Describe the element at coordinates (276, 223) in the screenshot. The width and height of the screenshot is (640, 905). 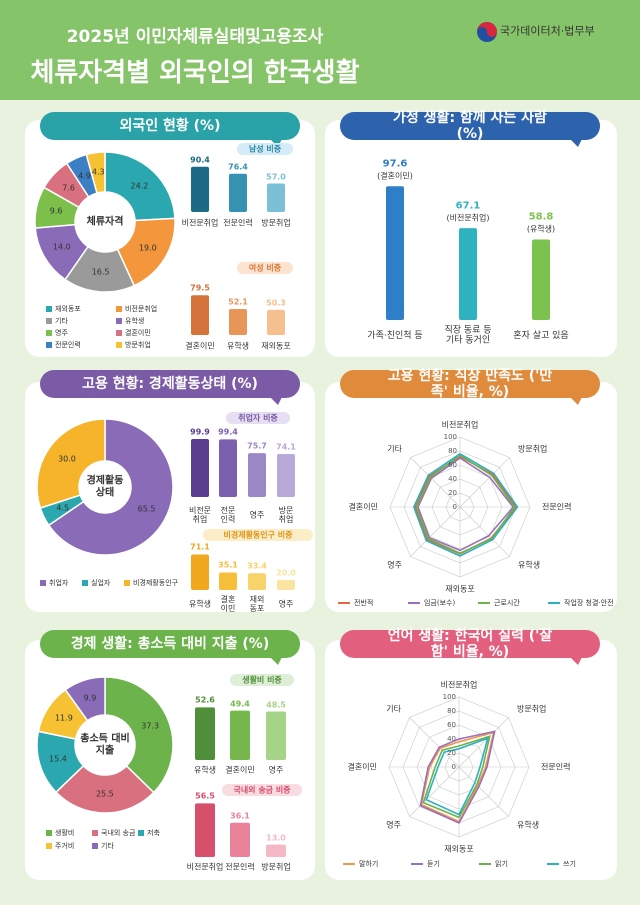
I see `x-tick-label: 방문취업` at that location.